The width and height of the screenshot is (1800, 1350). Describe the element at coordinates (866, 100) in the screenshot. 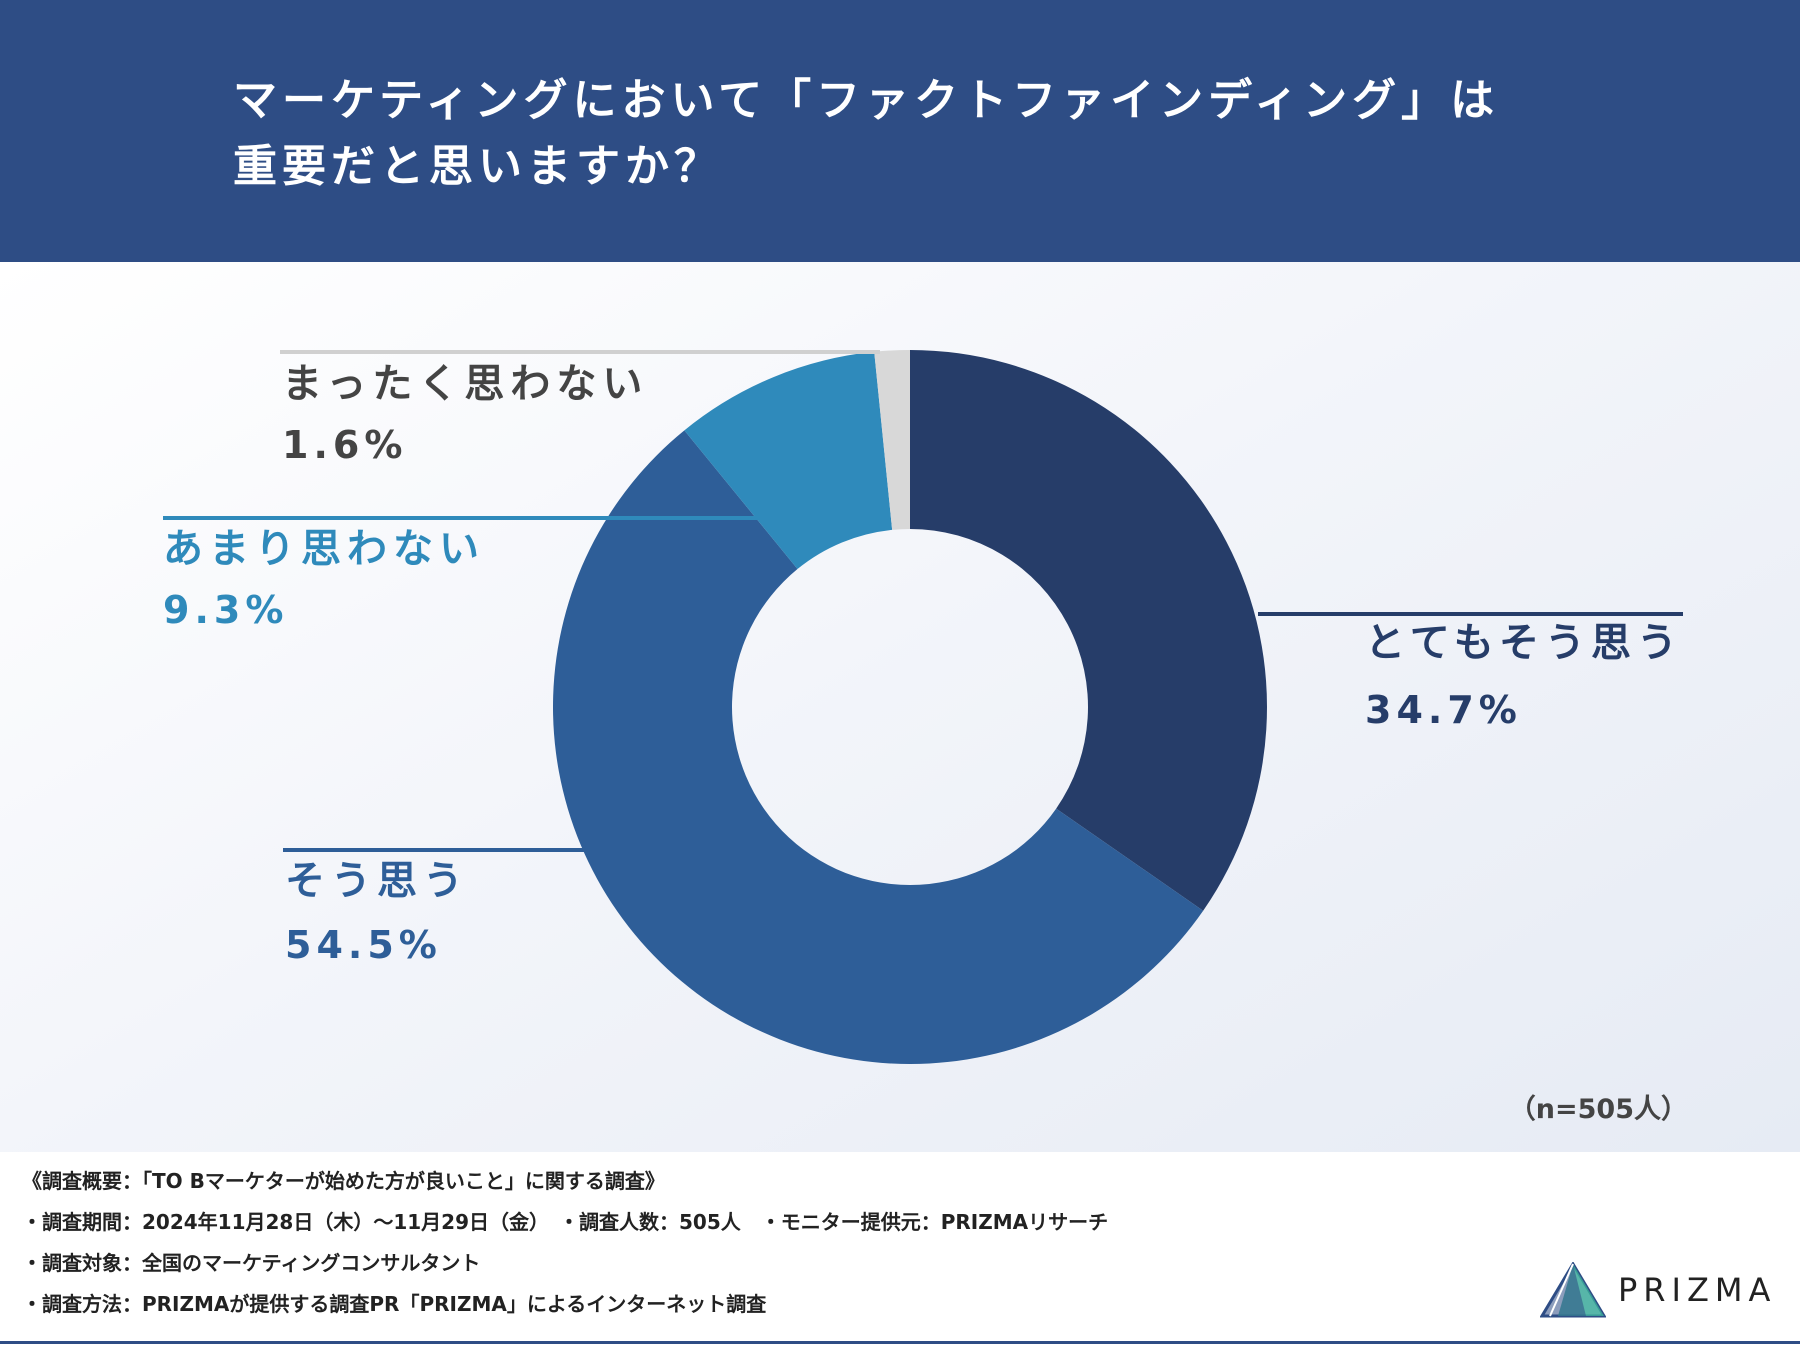

I see `chart-title-line-1: マーケティングにおいて「ファクトファインディング」は` at that location.